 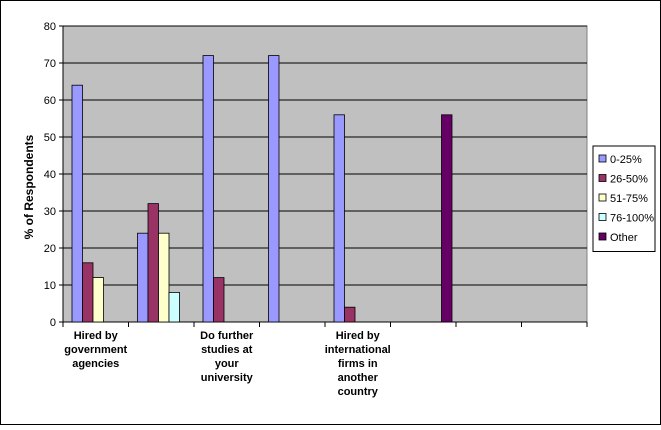 I want to click on legend-label: 0-25%, so click(x=626, y=160).